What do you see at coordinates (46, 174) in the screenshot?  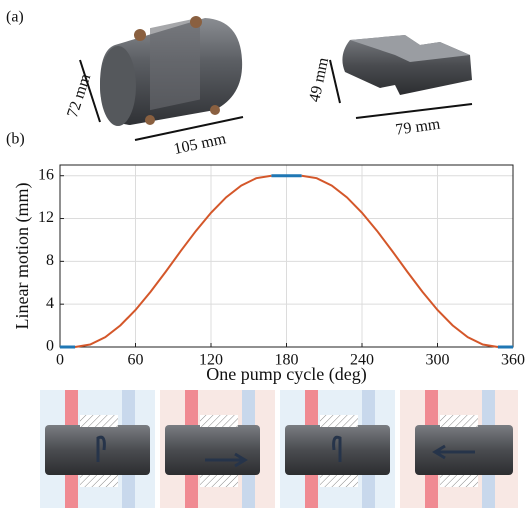 I see `y-tick-label: 16` at bounding box center [46, 174].